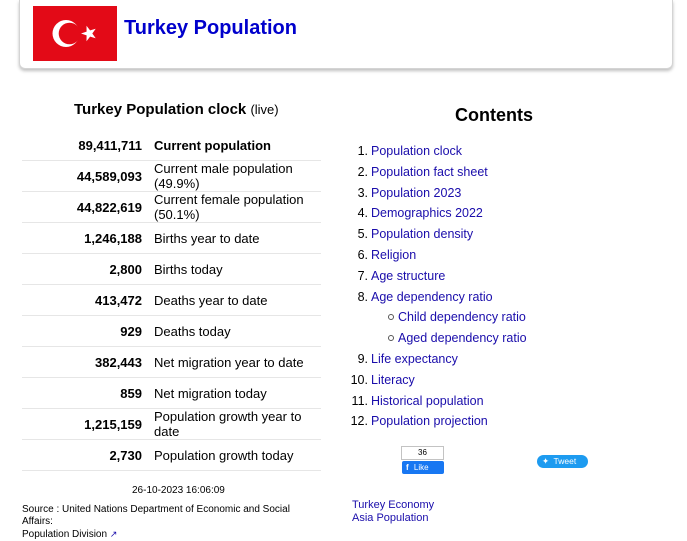  Describe the element at coordinates (237, 176) in the screenshot. I see `clock-label: Current male population (49.9%)` at that location.